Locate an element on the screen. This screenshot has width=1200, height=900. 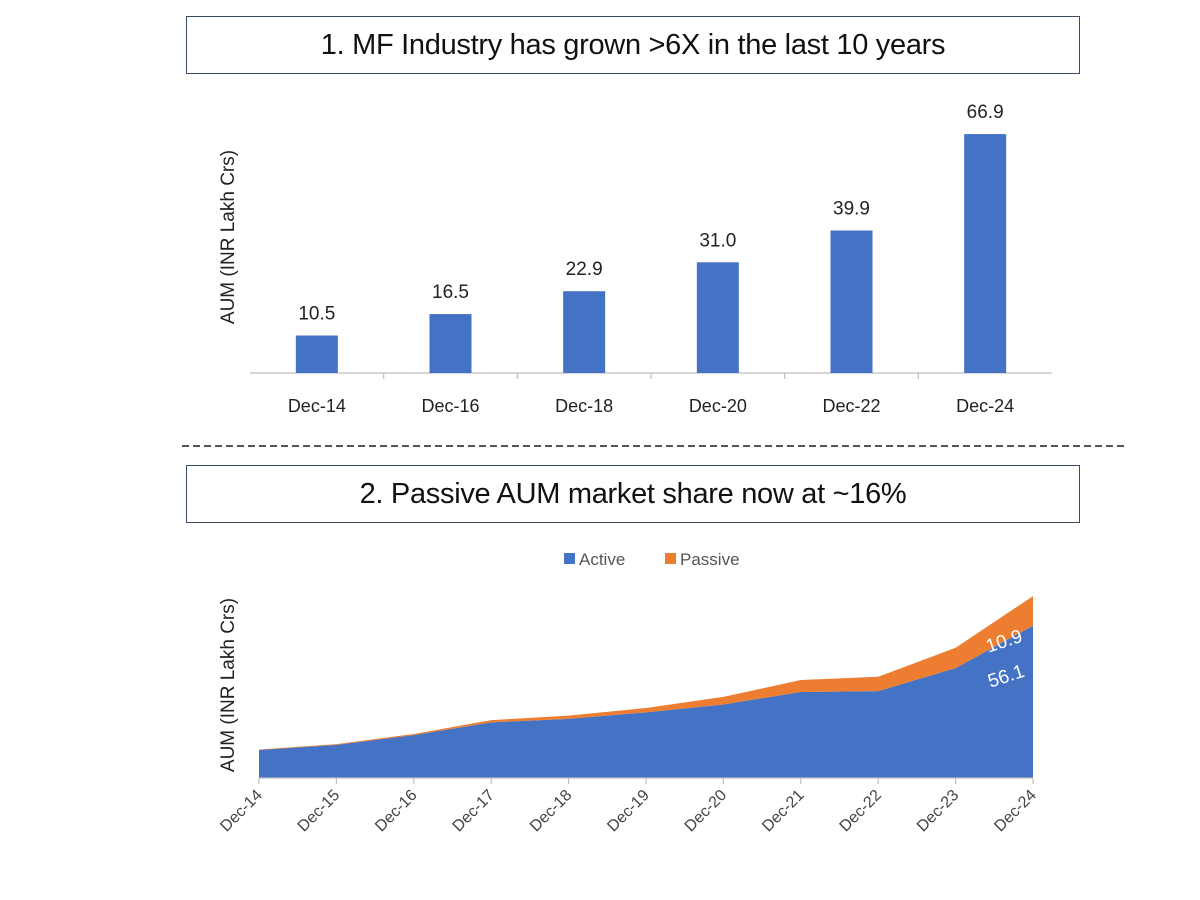
legend-label: Active is located at coordinates (602, 559).